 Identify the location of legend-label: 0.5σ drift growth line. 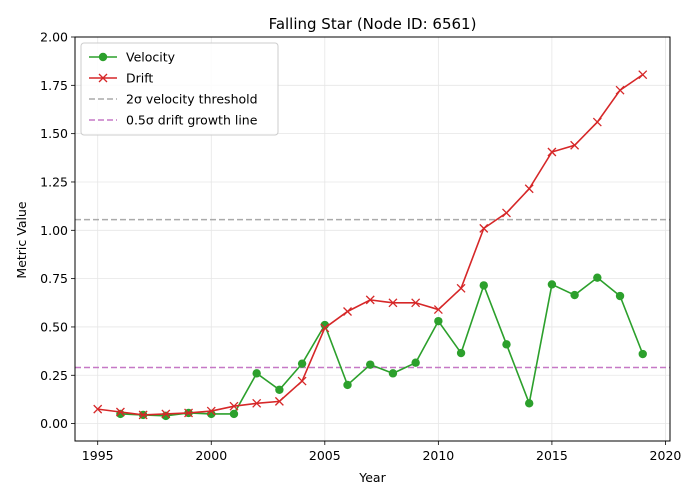
(192, 120).